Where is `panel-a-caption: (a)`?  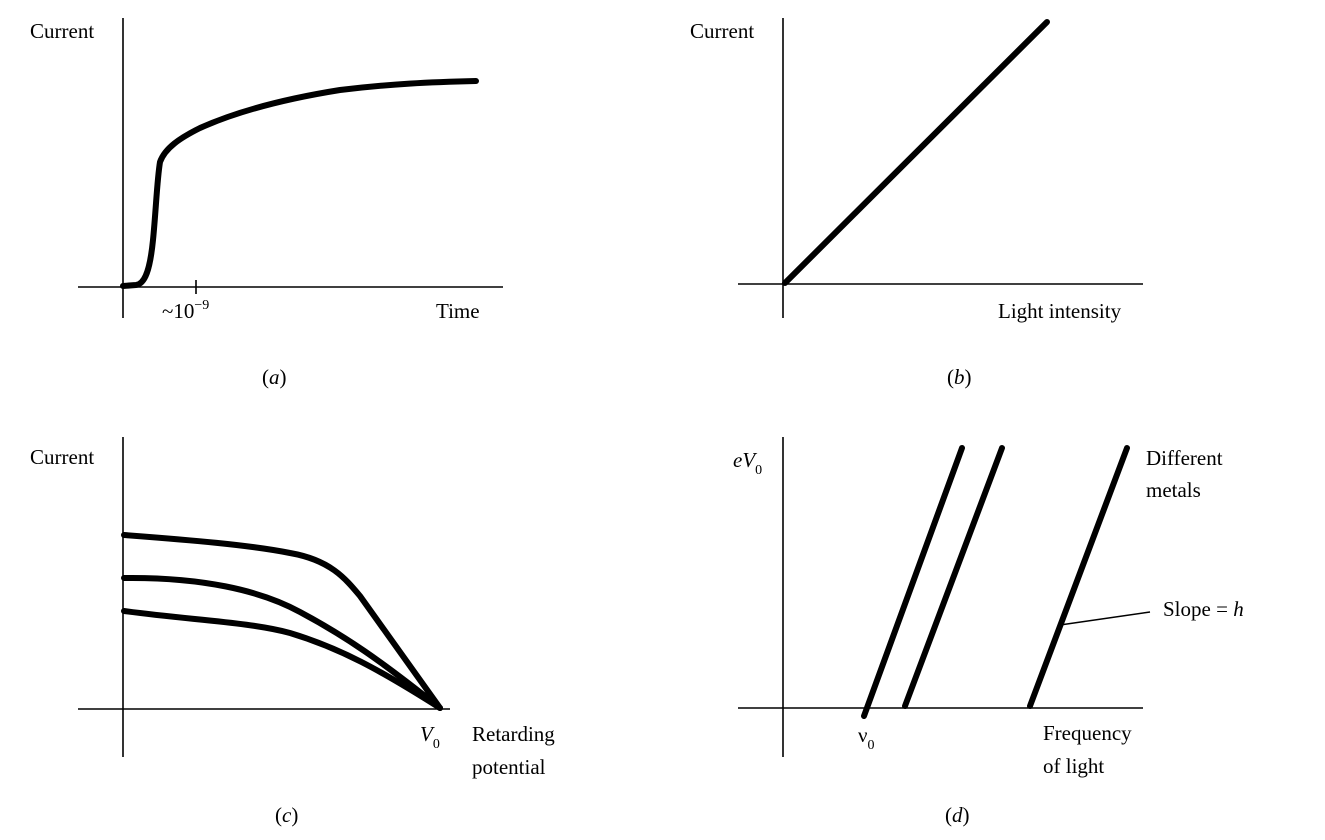
panel-a-caption: (a) is located at coordinates (274, 377).